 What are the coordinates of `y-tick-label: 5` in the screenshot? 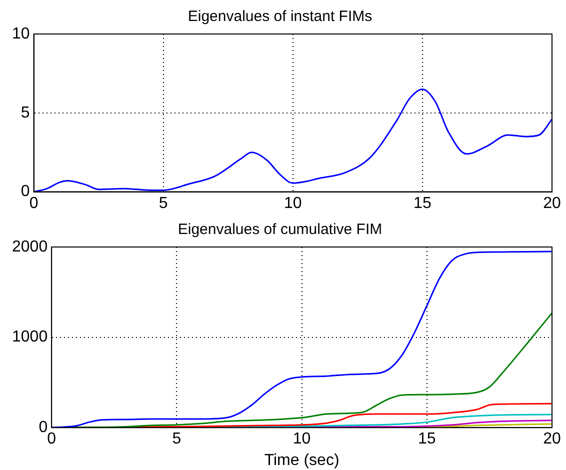 It's located at (25, 113).